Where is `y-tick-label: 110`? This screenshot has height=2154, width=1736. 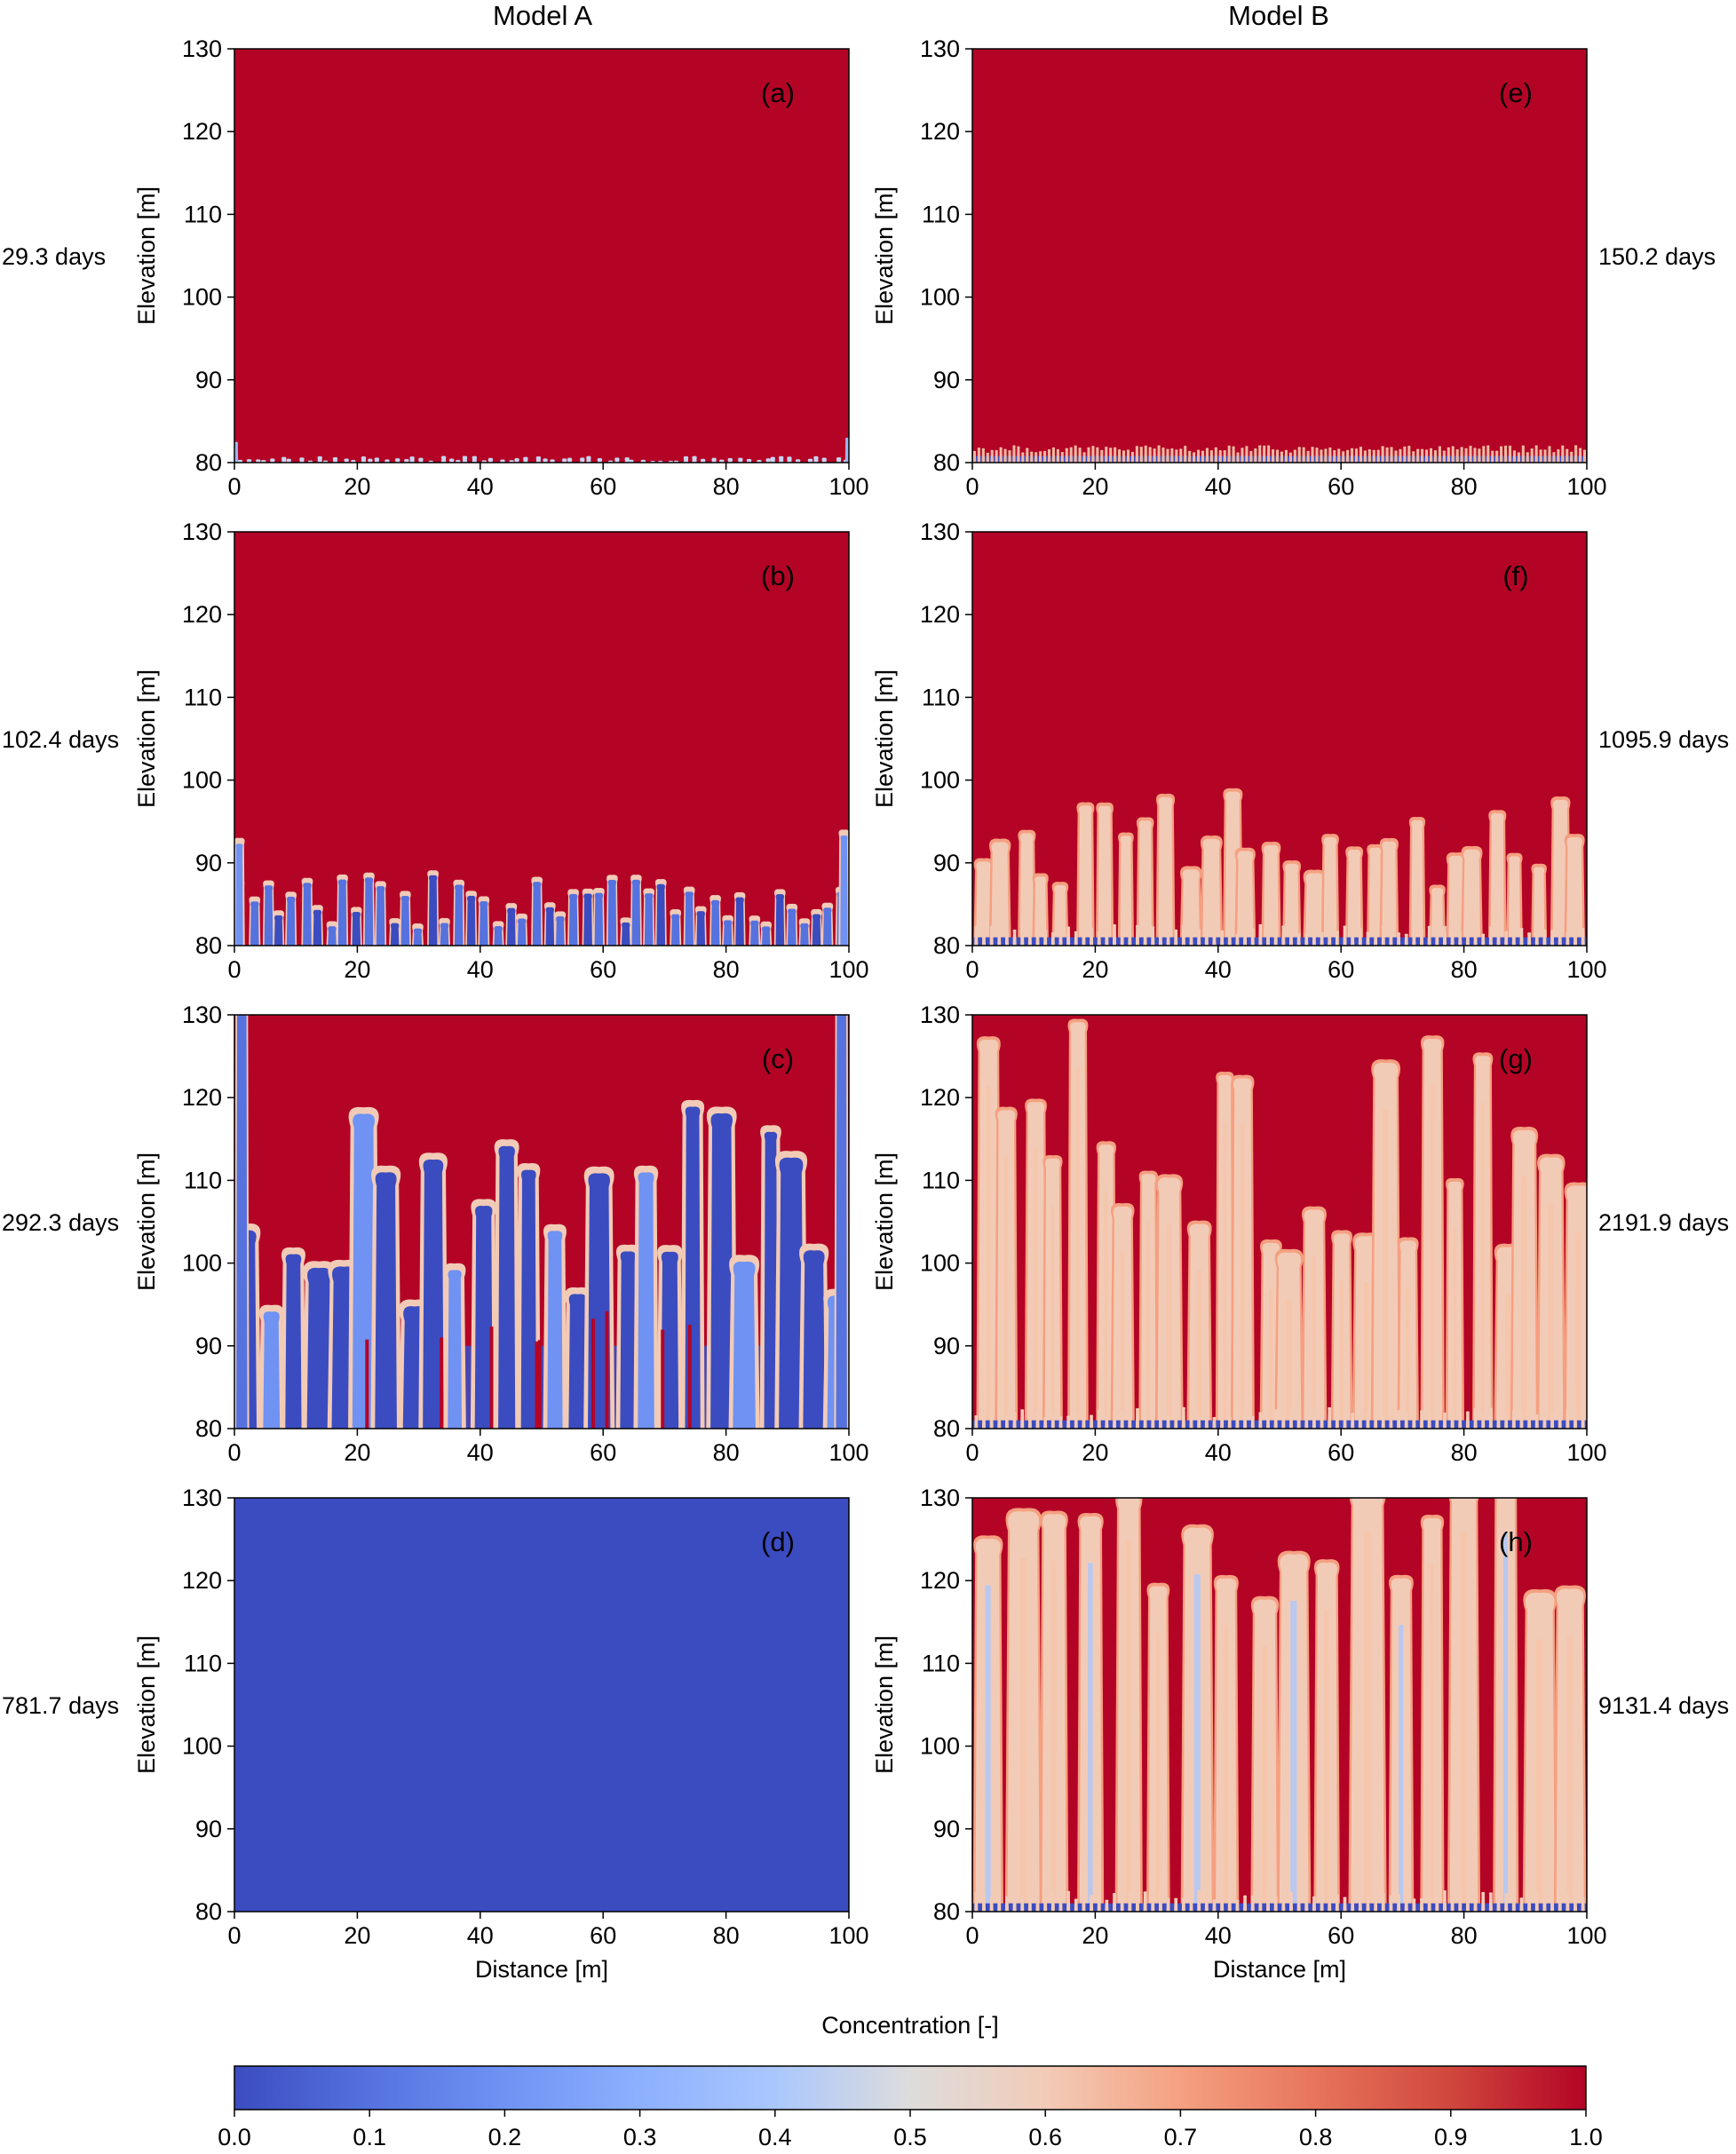
y-tick-label: 110 is located at coordinates (941, 214).